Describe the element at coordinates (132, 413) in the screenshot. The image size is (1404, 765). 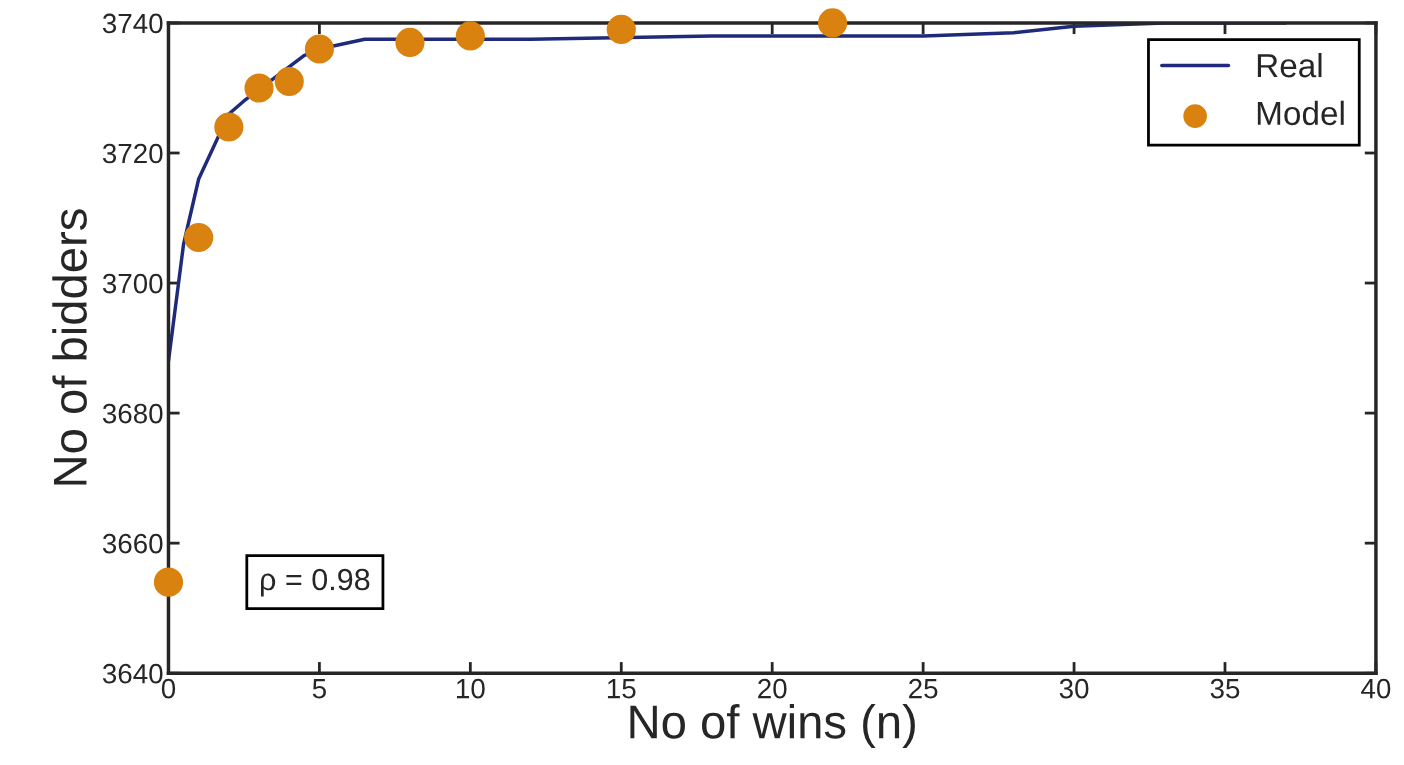
I see `y-tick-label: 3680` at that location.